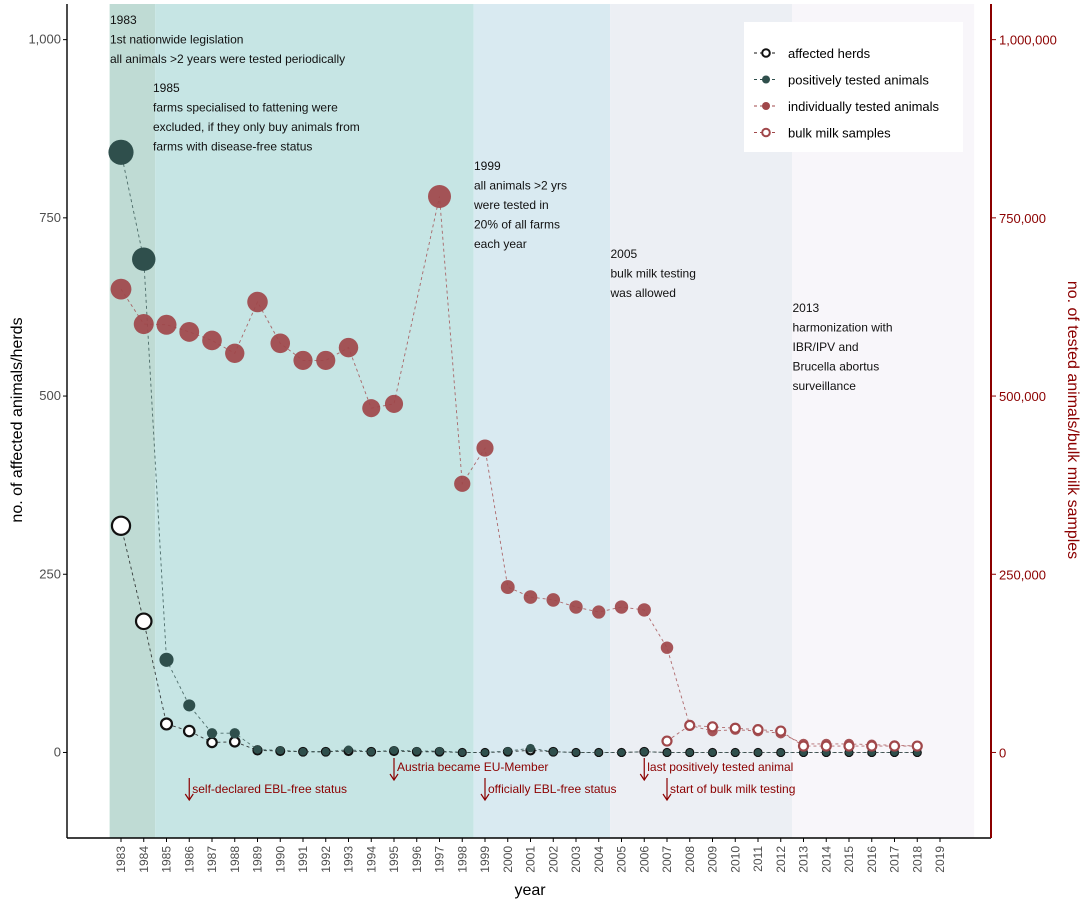 The height and width of the screenshot is (904, 1084). I want to click on y-axis-left-title: no. of affected animals/herds, so click(17, 419).